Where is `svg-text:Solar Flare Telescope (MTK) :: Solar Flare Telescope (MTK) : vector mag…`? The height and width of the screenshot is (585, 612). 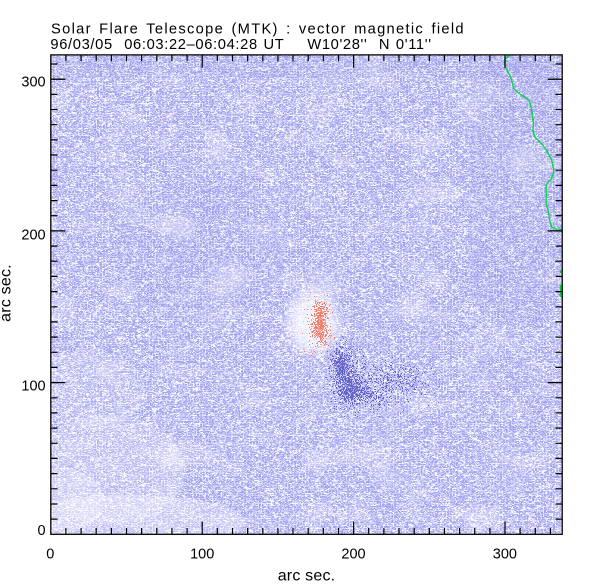 svg-text:Solar Flare Telescope (MTK) :: Solar Flare Telescope (MTK) : vector mag… is located at coordinates (258, 30).